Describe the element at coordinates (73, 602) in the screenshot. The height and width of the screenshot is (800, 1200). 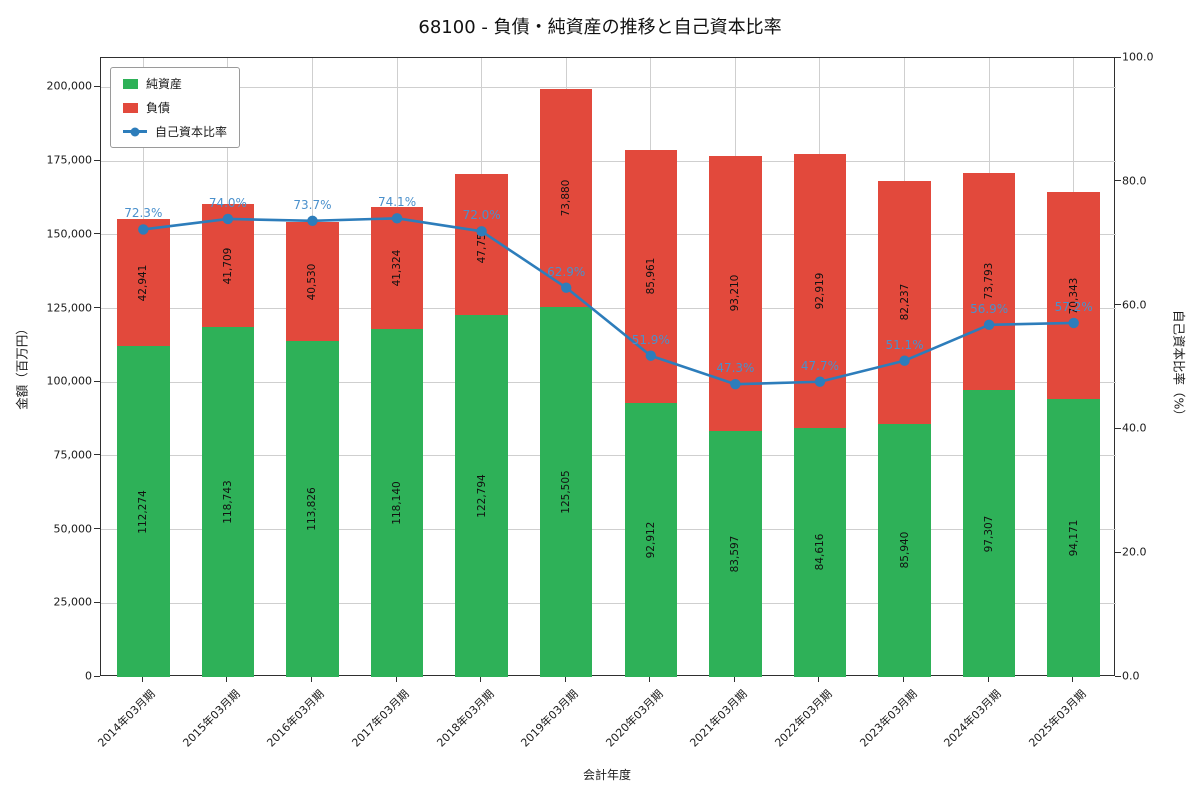
I see `y-left-tick-label: 25,000` at that location.